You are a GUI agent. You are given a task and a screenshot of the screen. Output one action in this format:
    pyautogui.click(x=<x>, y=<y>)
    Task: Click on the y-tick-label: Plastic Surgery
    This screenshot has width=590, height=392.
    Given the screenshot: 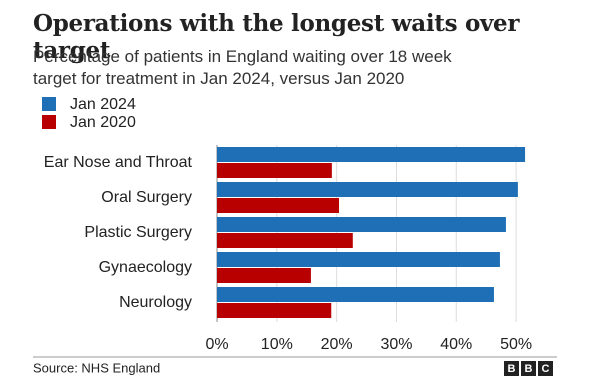 What is the action you would take?
    pyautogui.click(x=138, y=232)
    